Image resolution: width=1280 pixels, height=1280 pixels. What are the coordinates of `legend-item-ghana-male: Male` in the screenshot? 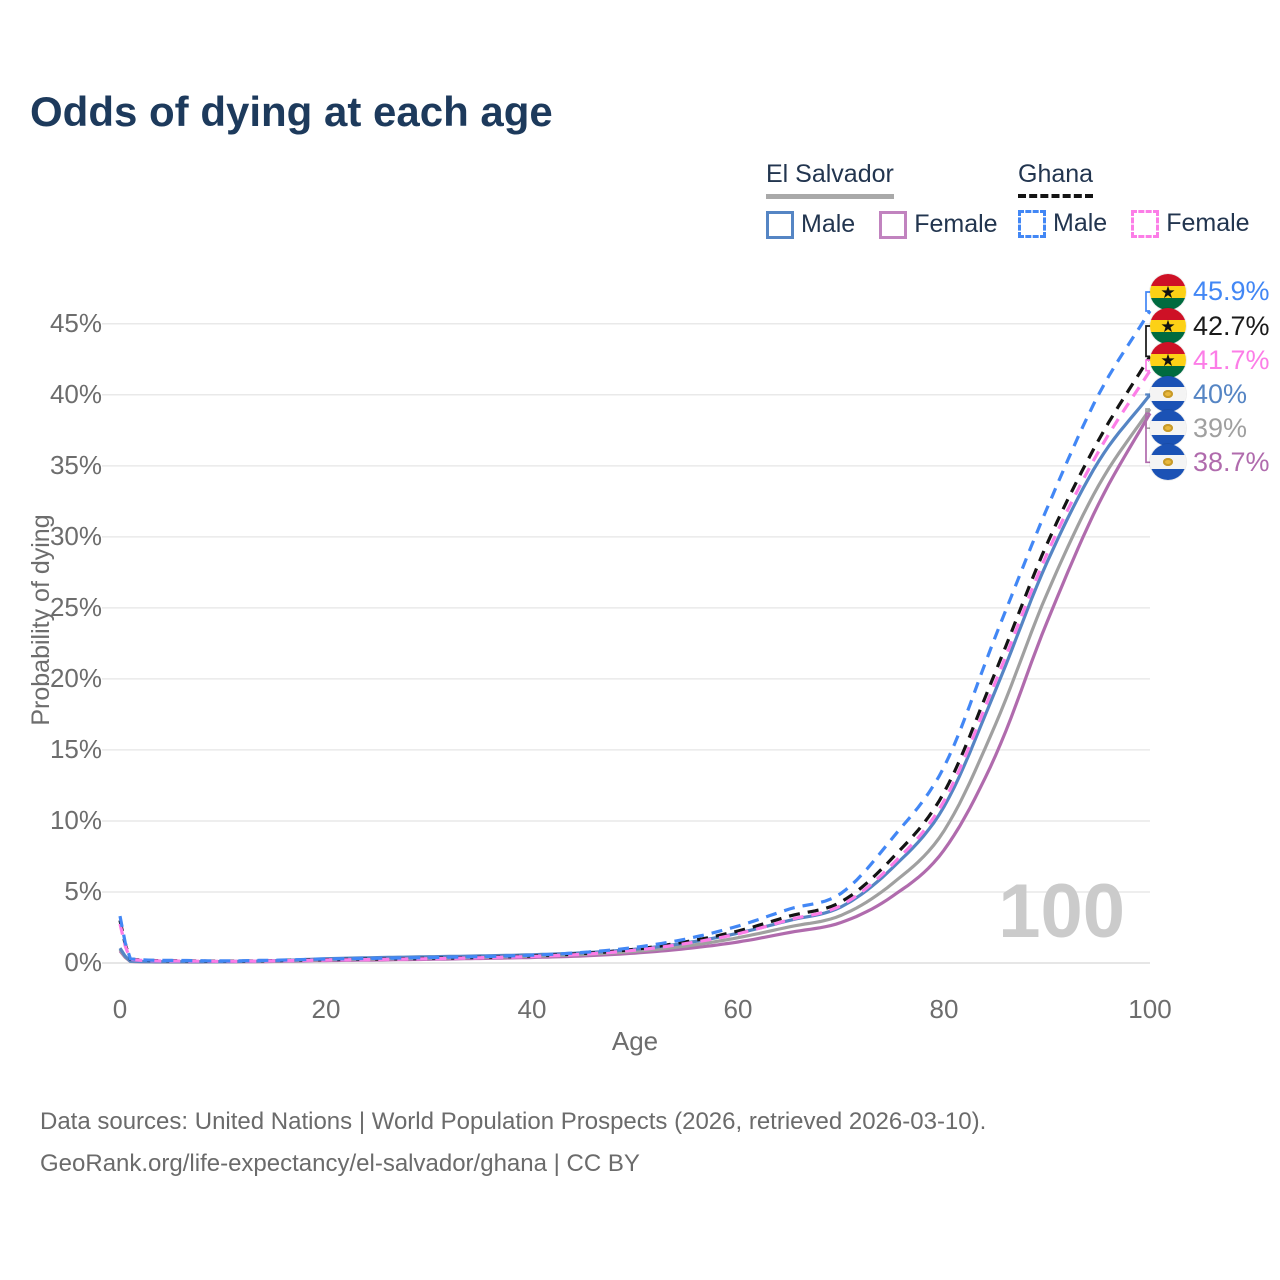 It's located at (1062, 223).